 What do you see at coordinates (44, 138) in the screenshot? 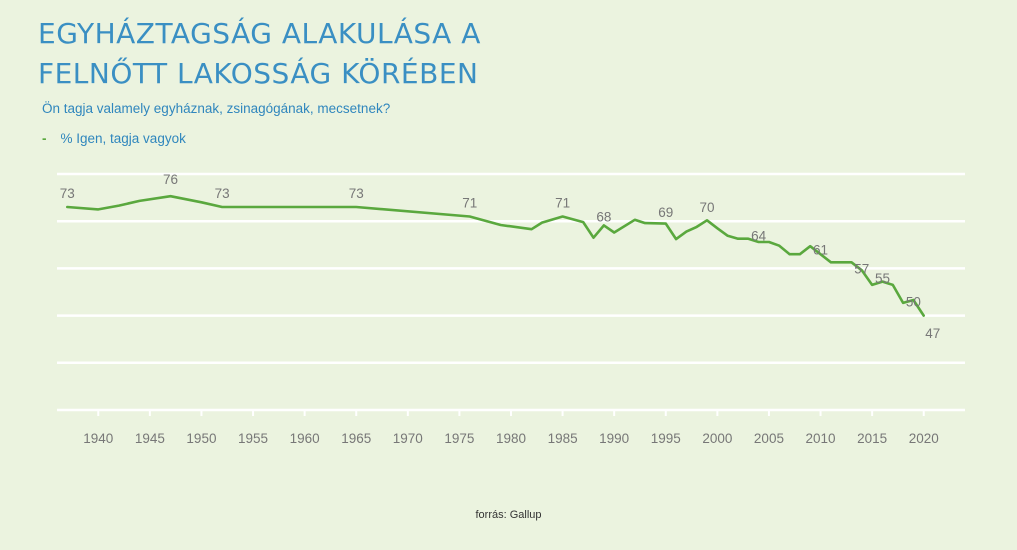
I see `legend-marker: -` at bounding box center [44, 138].